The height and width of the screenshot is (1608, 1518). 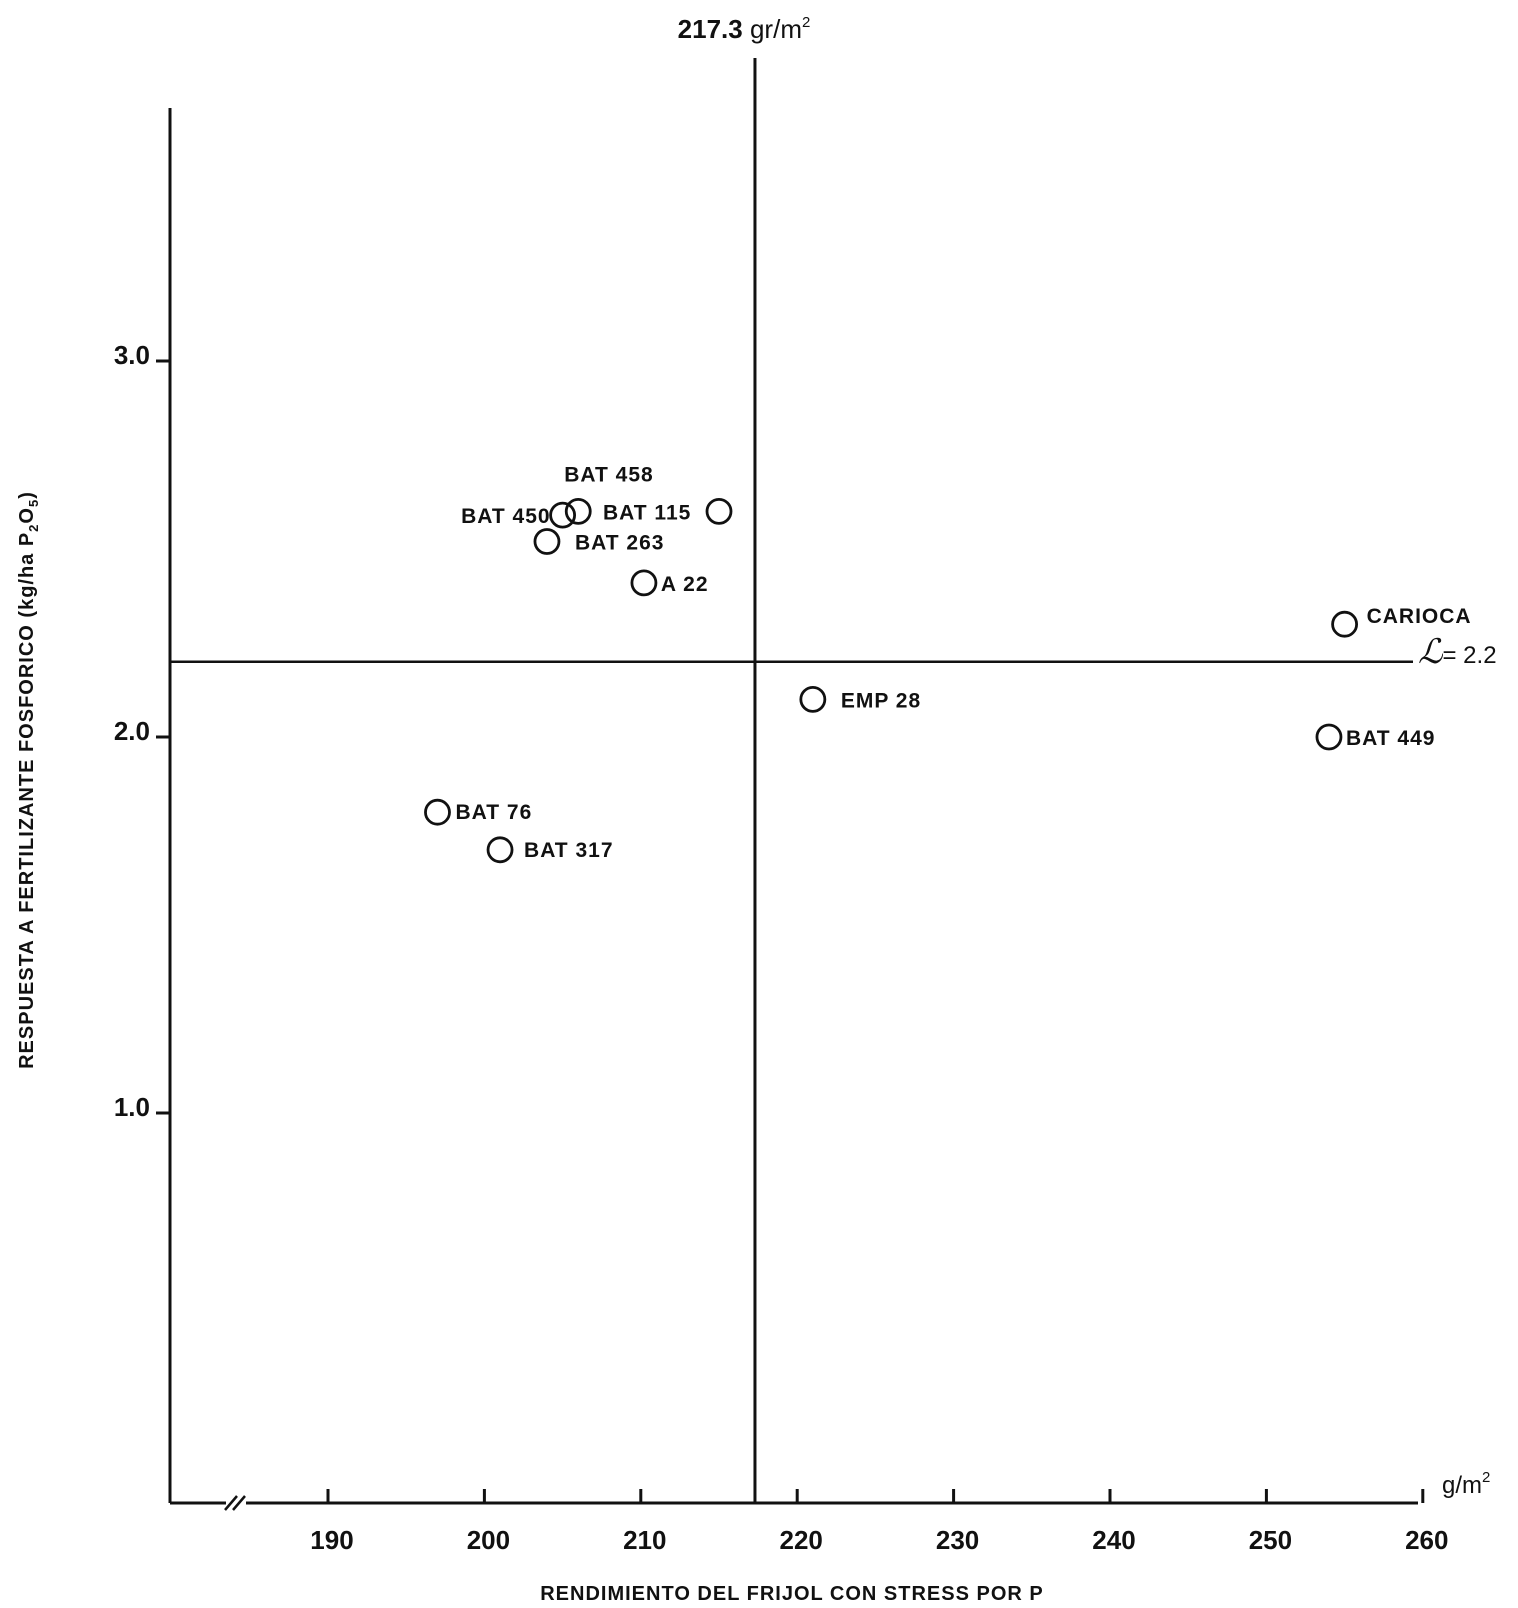 What do you see at coordinates (957, 1540) in the screenshot?
I see `x-tick-label: 230` at bounding box center [957, 1540].